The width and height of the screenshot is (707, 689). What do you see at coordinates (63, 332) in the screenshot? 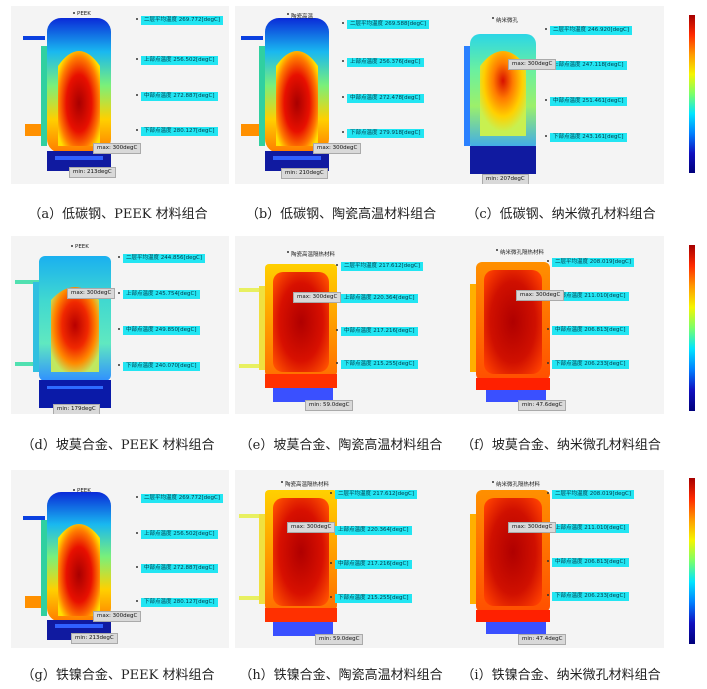
I see `thermal-plot-d` at bounding box center [63, 332].